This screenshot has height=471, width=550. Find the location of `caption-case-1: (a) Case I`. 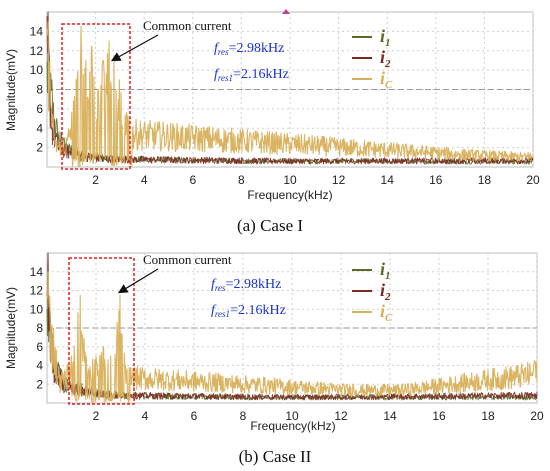

caption-case-1: (a) Case I is located at coordinates (270, 225).